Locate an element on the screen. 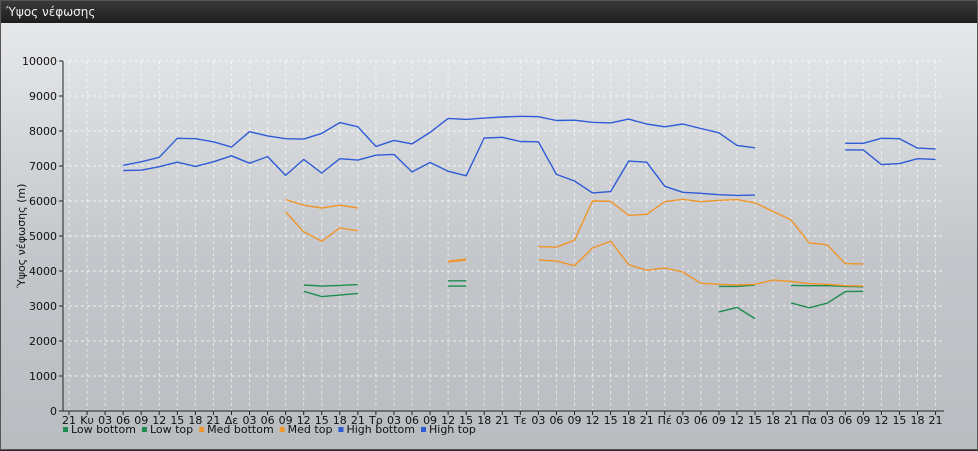 The height and width of the screenshot is (451, 978). y-tick-label: 0 is located at coordinates (53, 411).